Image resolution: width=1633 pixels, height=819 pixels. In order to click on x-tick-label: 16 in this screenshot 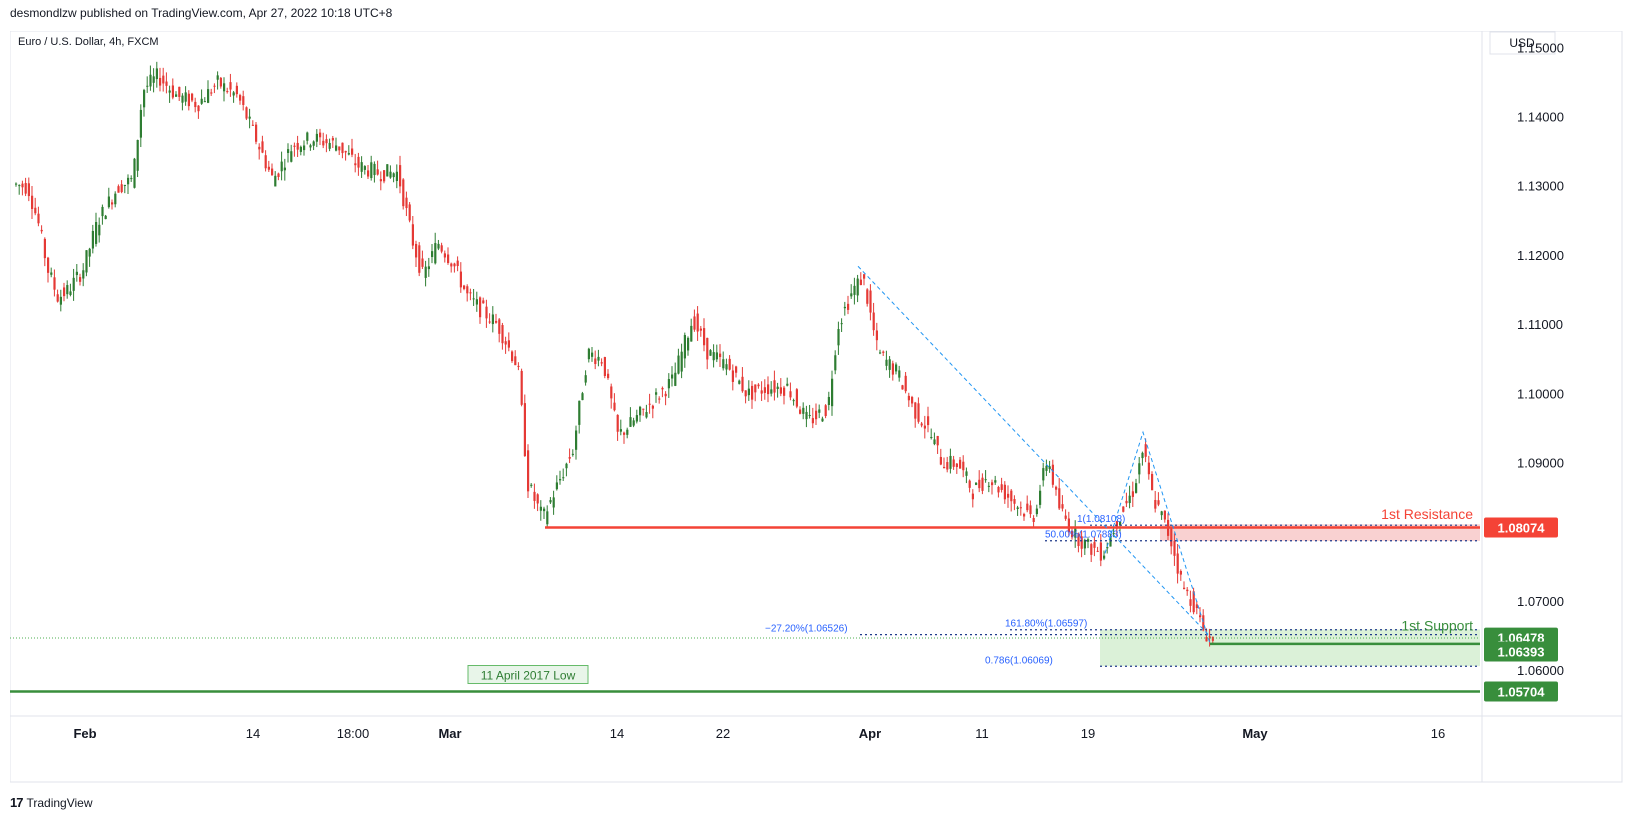, I will do `click(1438, 733)`.